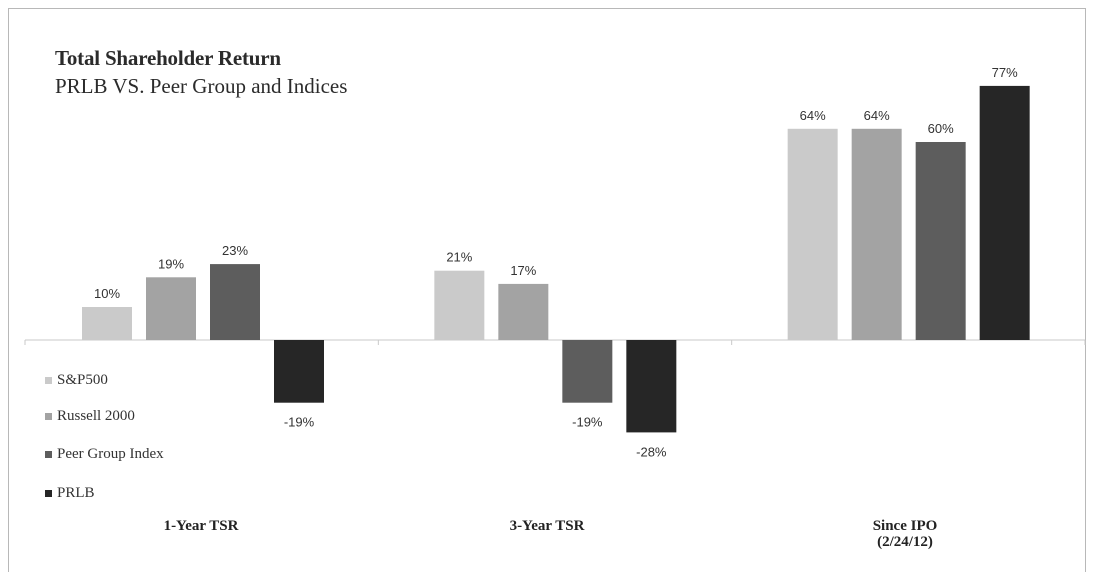  Describe the element at coordinates (1005, 72) in the screenshot. I see `data-label: 77%` at that location.